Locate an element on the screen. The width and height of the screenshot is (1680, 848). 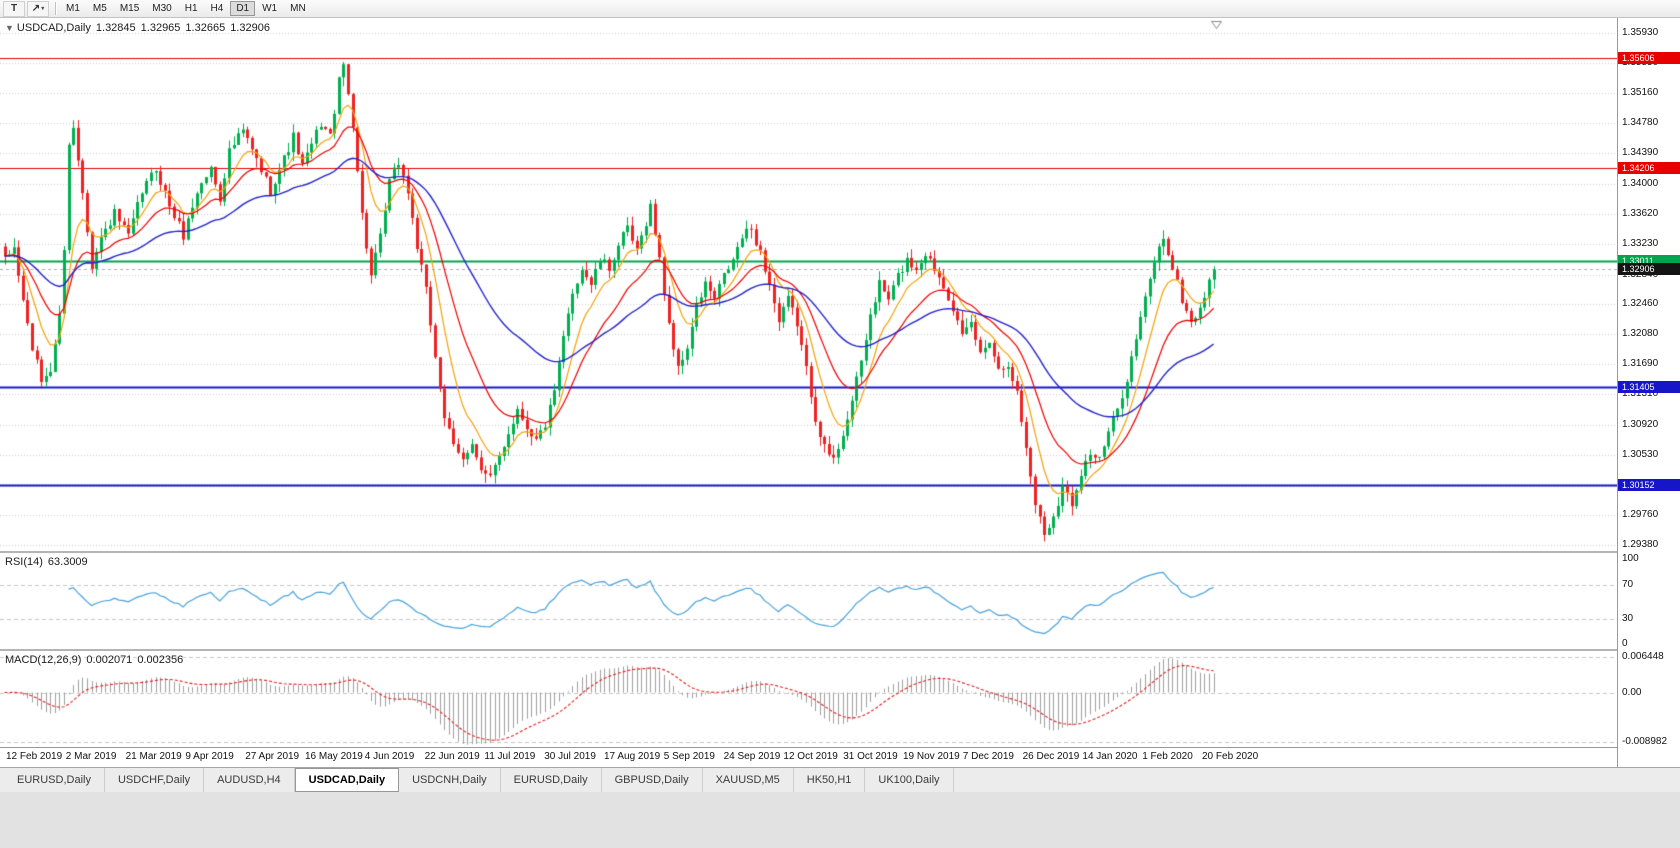
price-axis-label: 1.29380 is located at coordinates (1640, 544).